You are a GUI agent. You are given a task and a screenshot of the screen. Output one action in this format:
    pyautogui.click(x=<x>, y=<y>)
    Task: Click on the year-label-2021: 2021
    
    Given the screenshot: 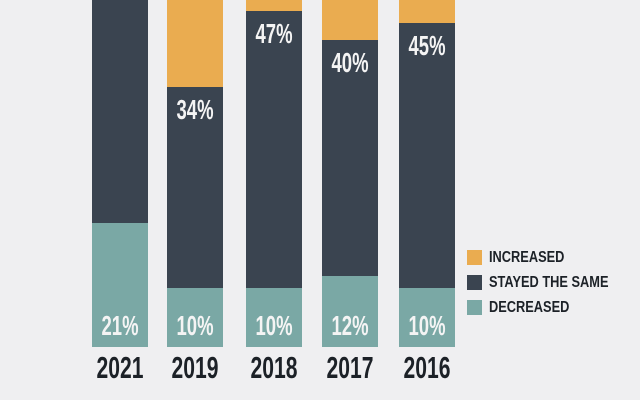 What is the action you would take?
    pyautogui.click(x=120, y=367)
    